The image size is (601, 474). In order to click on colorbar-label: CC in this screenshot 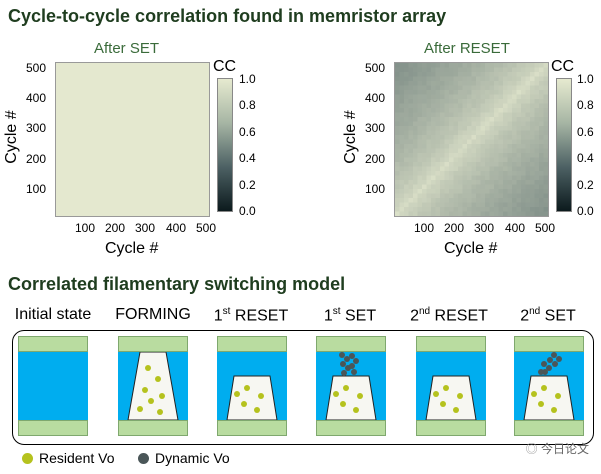, I will do `click(563, 66)`.